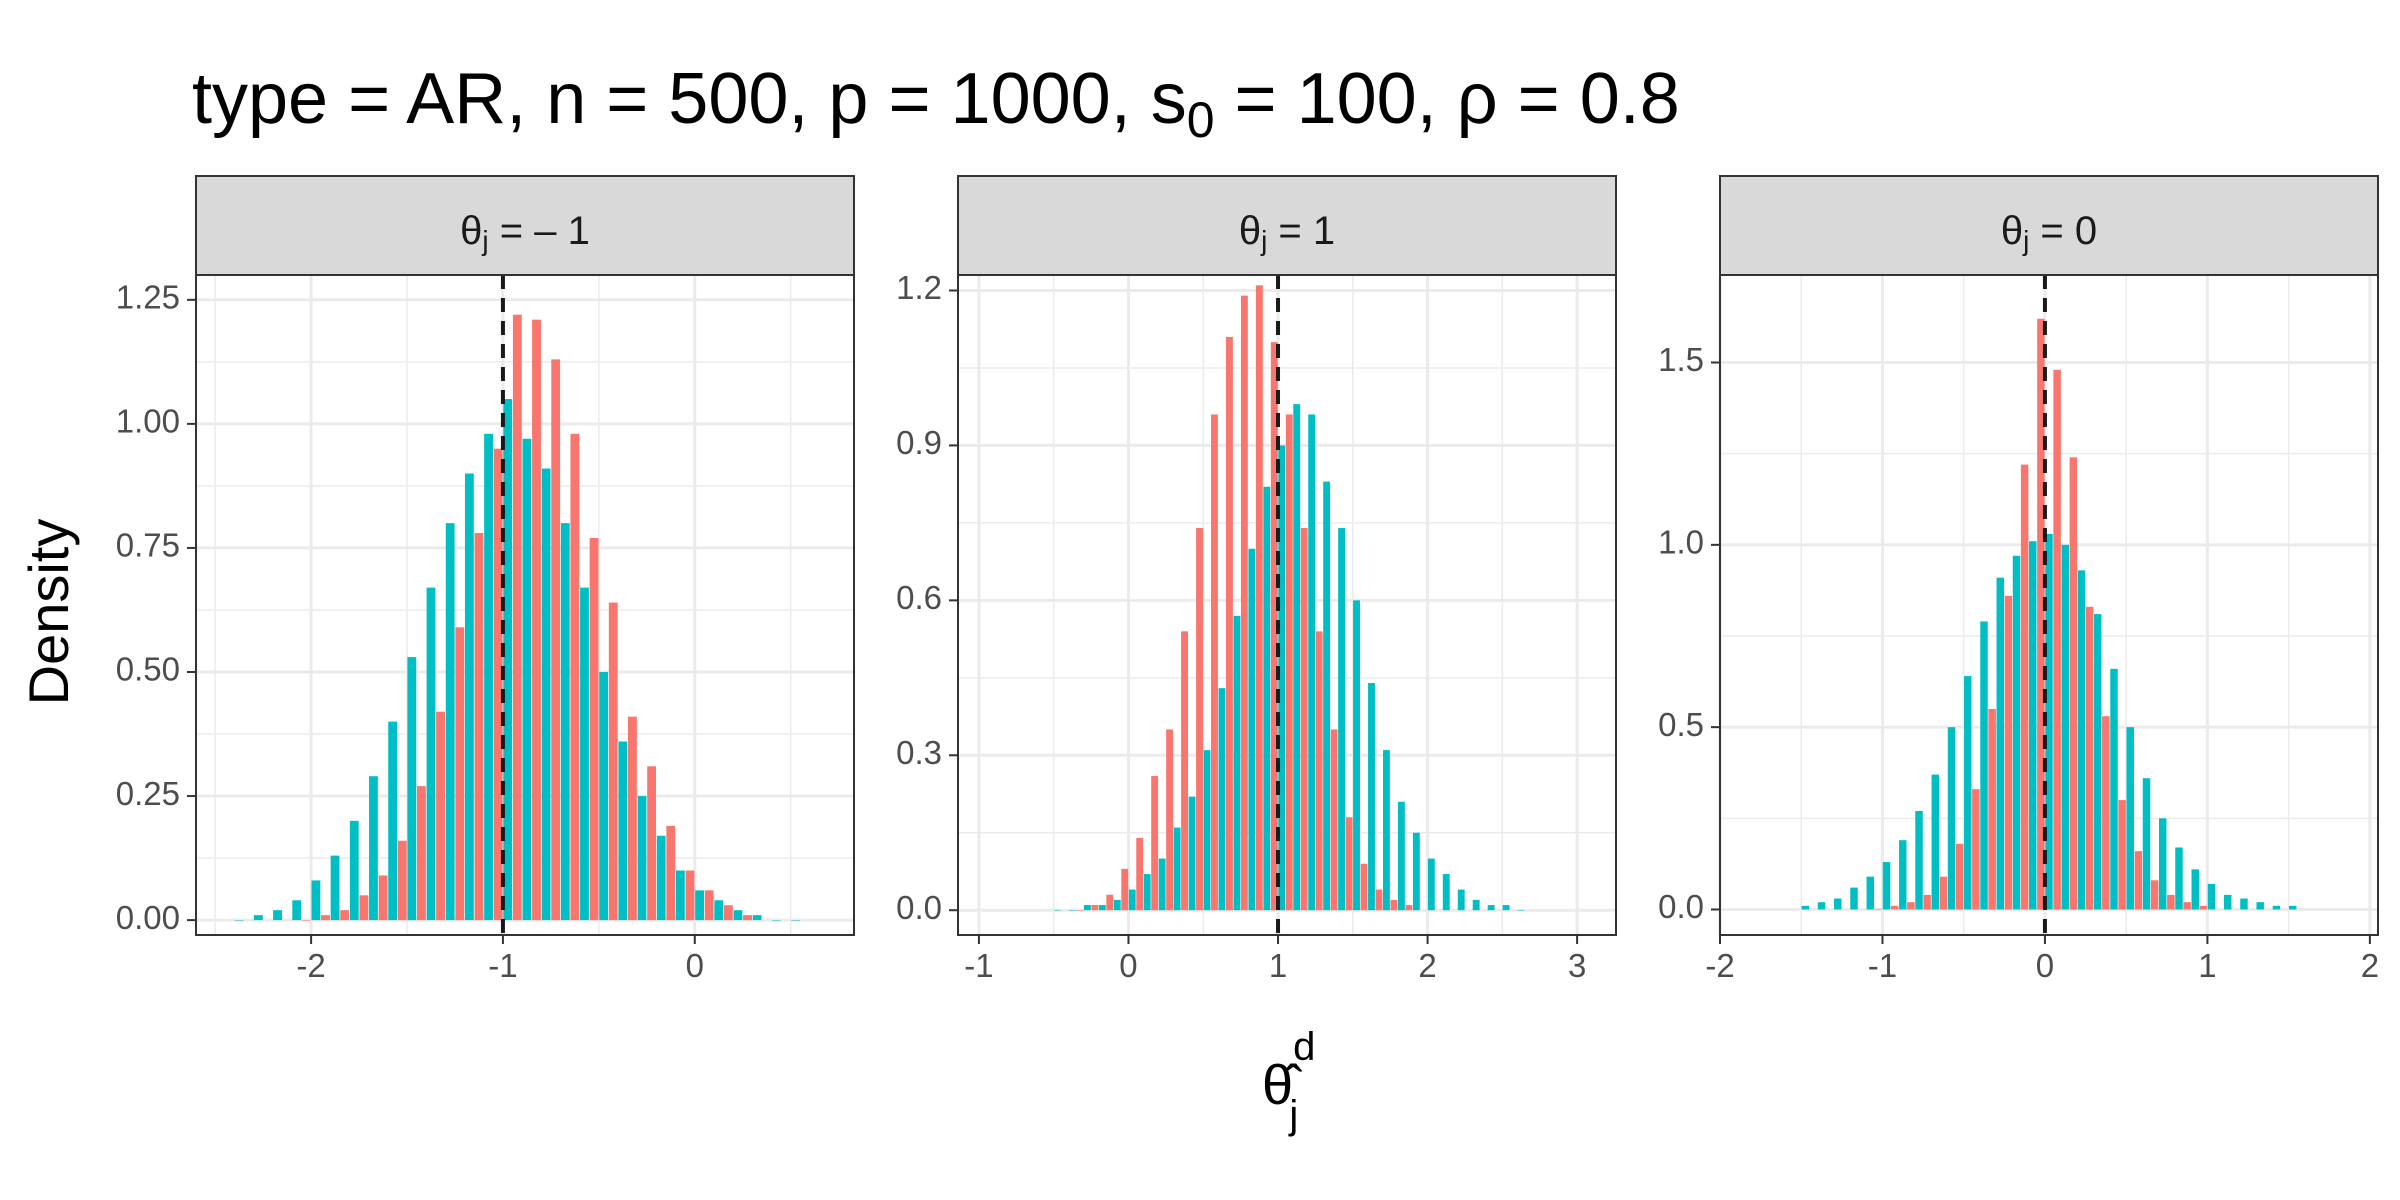 Image resolution: width=2400 pixels, height=1200 pixels. Describe the element at coordinates (2045, 965) in the screenshot. I see `x-tick-label: 0` at that location.